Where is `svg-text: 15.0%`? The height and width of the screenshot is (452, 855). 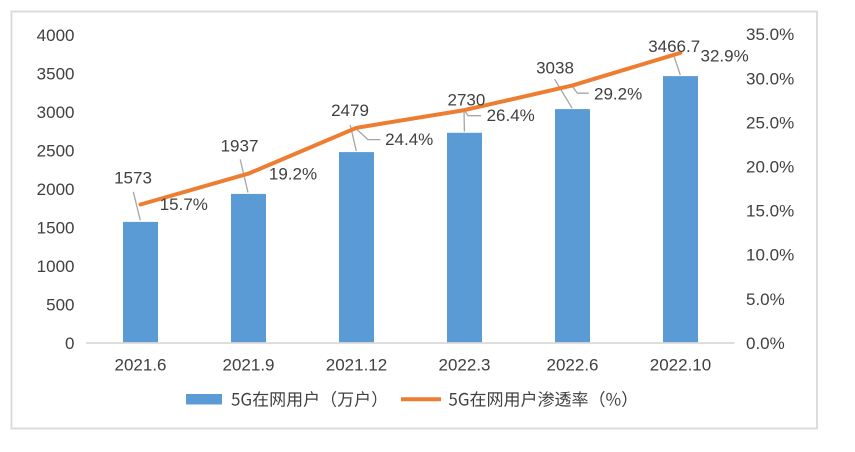
svg-text: 15.0% is located at coordinates (770, 211).